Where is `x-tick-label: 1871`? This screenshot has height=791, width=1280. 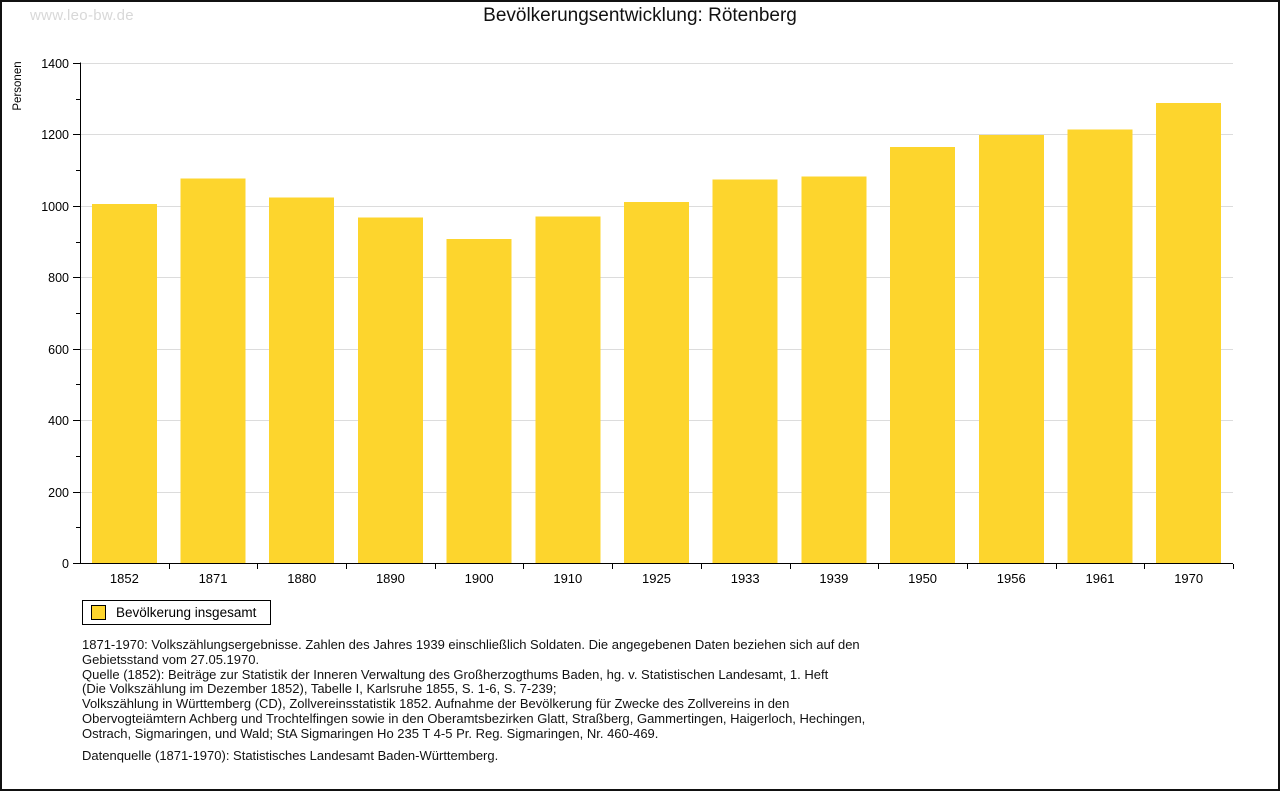 x-tick-label: 1871 is located at coordinates (213, 578).